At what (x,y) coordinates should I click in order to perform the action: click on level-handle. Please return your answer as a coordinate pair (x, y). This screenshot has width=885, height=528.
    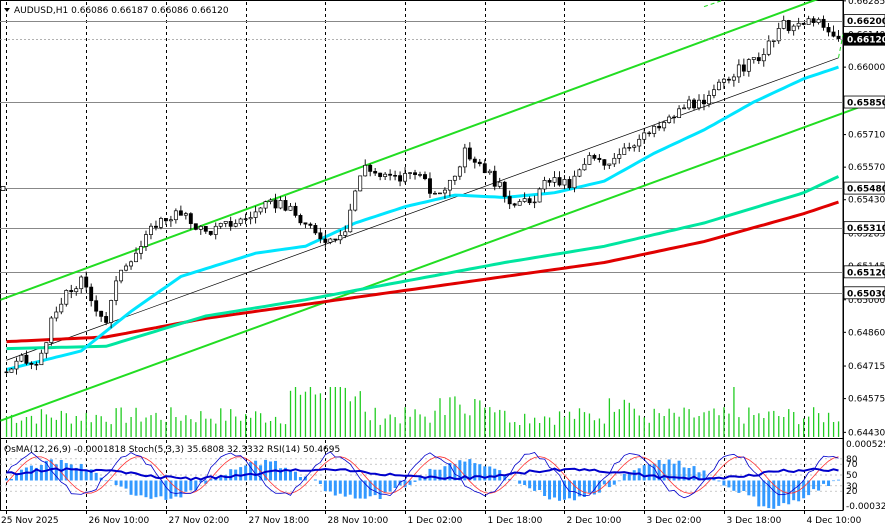
    Looking at the image, I should click on (3, 188).